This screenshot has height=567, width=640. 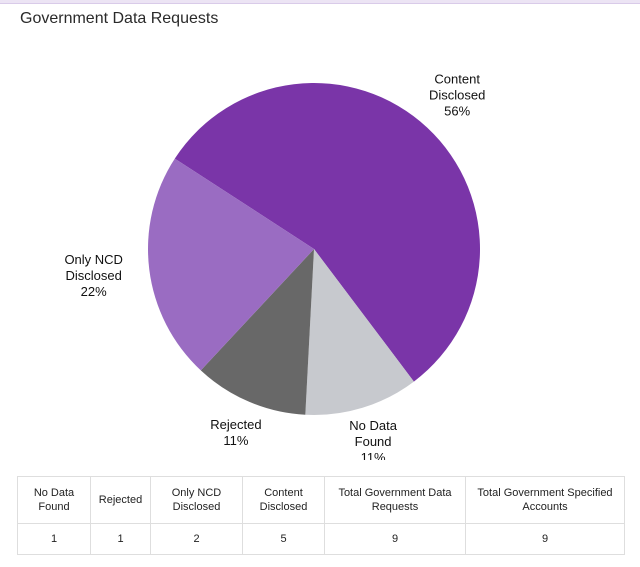 What do you see at coordinates (257, 332) in the screenshot?
I see `pie-slice-rejected` at bounding box center [257, 332].